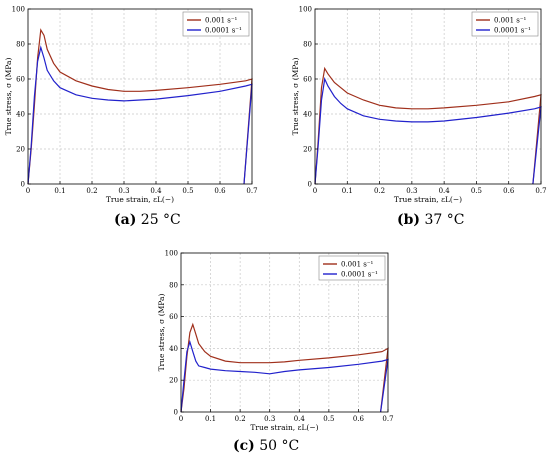  Describe the element at coordinates (279, 446) in the screenshot. I see `caption-temperature: 50 °C` at that location.